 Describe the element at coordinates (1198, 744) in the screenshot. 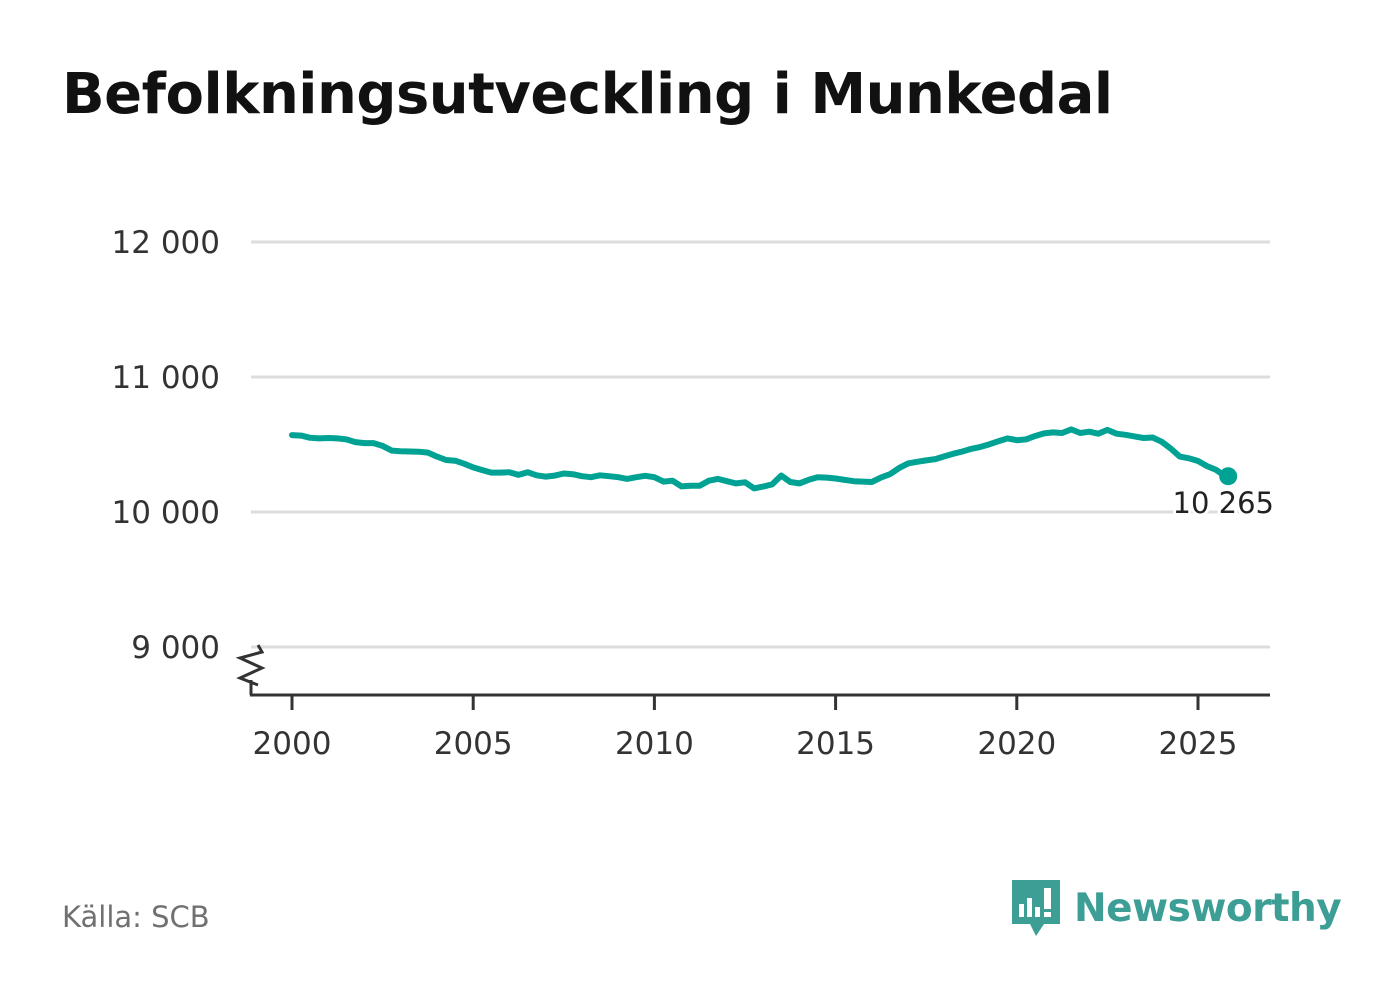

I see `x-tick-label: 2025` at that location.